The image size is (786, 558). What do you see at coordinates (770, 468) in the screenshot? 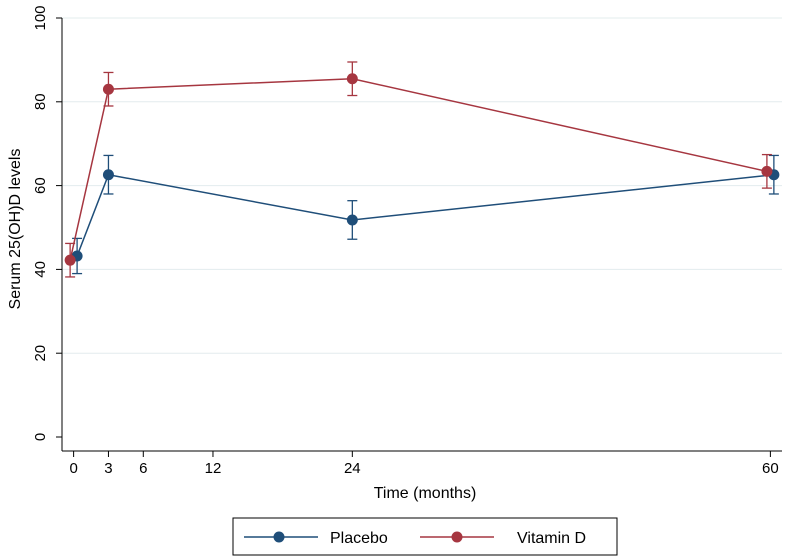
I see `x-tick-label-60: 60` at bounding box center [770, 468].